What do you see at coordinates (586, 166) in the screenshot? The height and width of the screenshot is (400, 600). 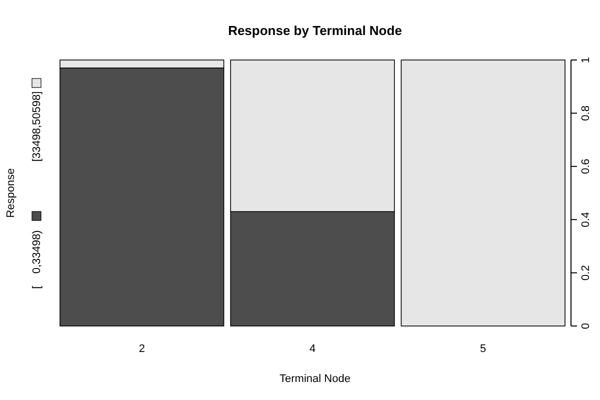 I see `y-tick-label: 0.6` at bounding box center [586, 166].